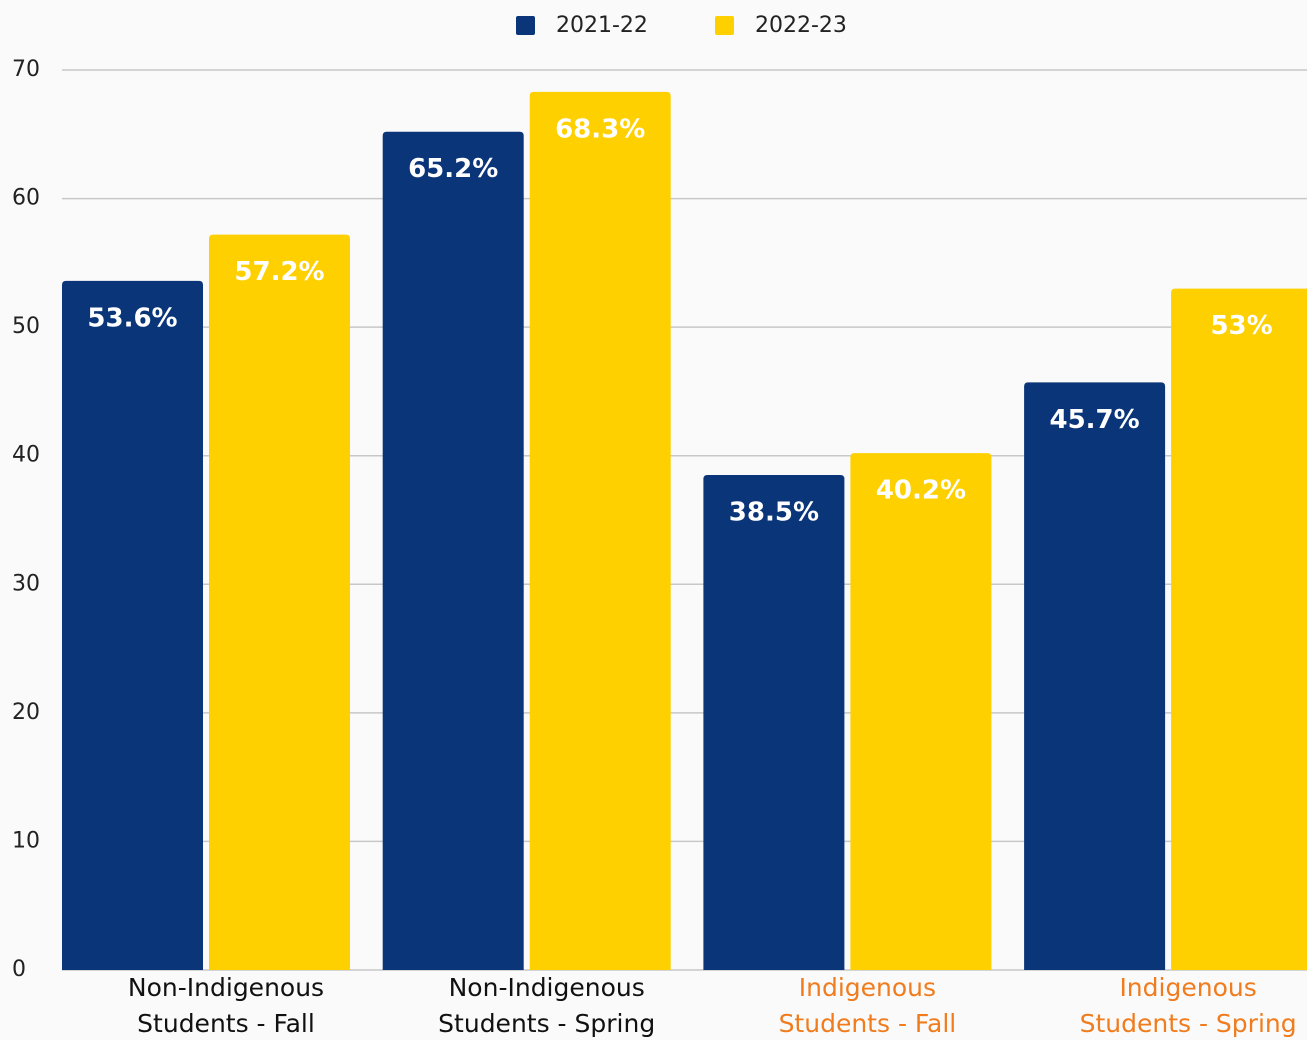 The height and width of the screenshot is (1040, 1307). I want to click on data-label: 40.2%, so click(921, 491).